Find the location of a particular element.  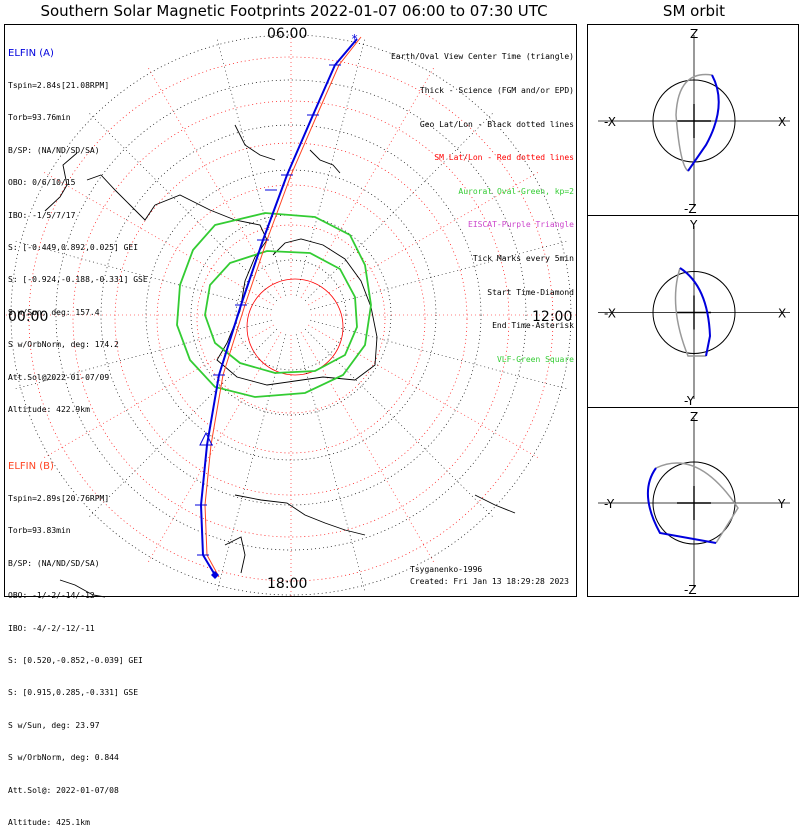

created-timestamp: Created: Fri Jan 13 18:29:28 2023 is located at coordinates (489, 581).